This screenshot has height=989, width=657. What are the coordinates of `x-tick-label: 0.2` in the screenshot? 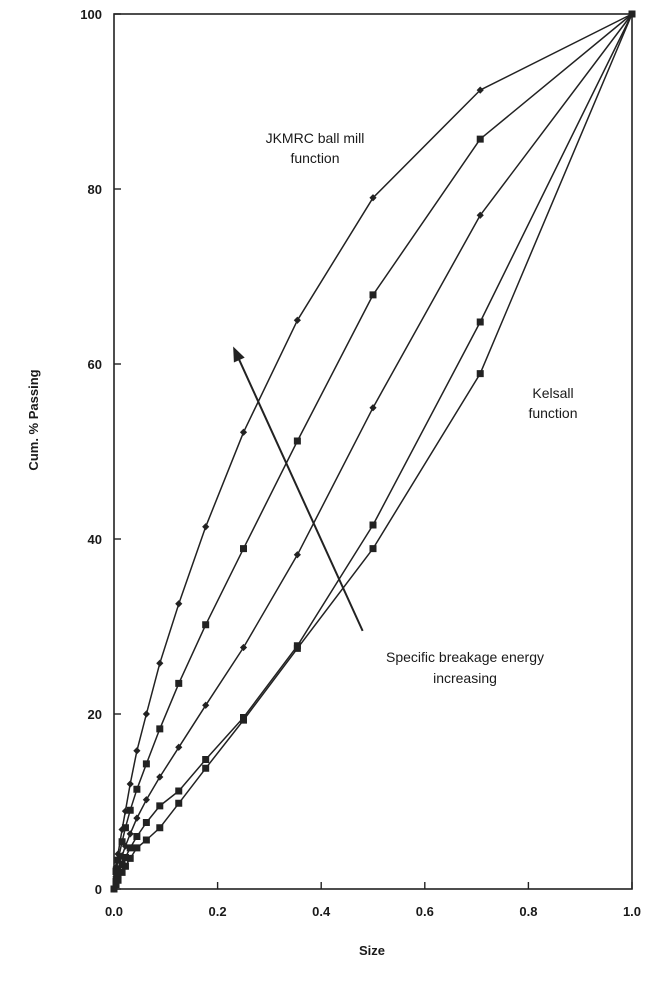 It's located at (218, 911).